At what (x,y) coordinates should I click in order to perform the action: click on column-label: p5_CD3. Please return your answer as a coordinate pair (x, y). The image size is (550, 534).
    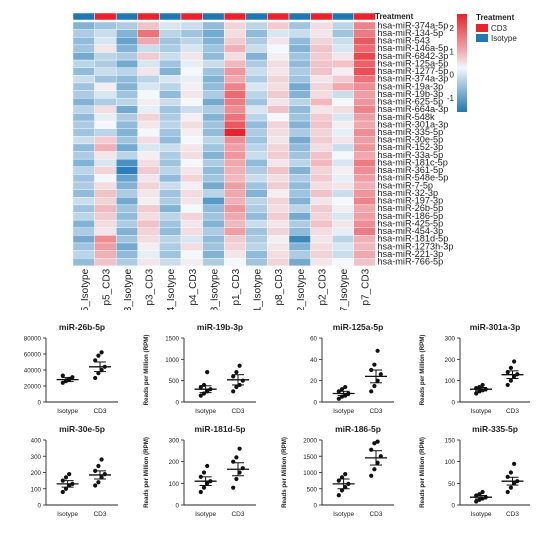
    Looking at the image, I should click on (106, 286).